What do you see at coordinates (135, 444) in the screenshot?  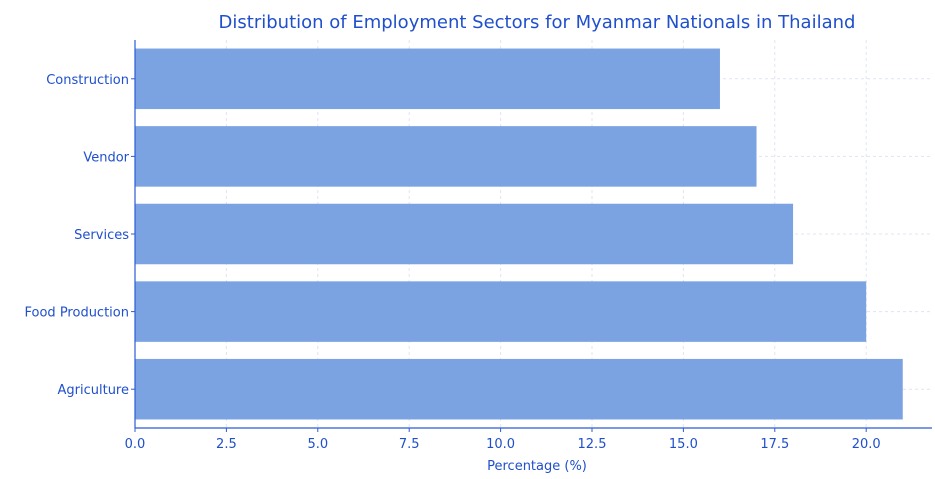 I see `x-tick-label: 0.0` at bounding box center [135, 444].